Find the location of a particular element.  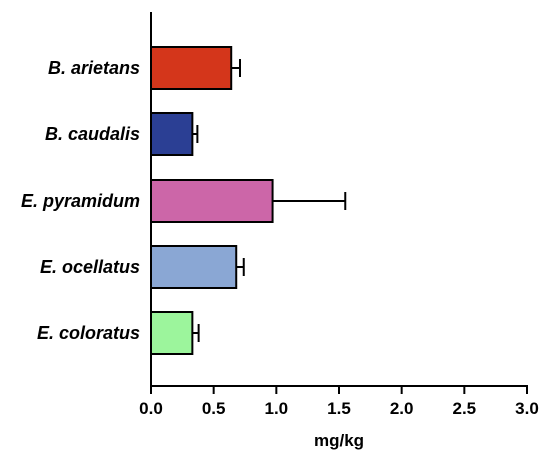

x-tick-label-5: 2.5 is located at coordinates (465, 408).